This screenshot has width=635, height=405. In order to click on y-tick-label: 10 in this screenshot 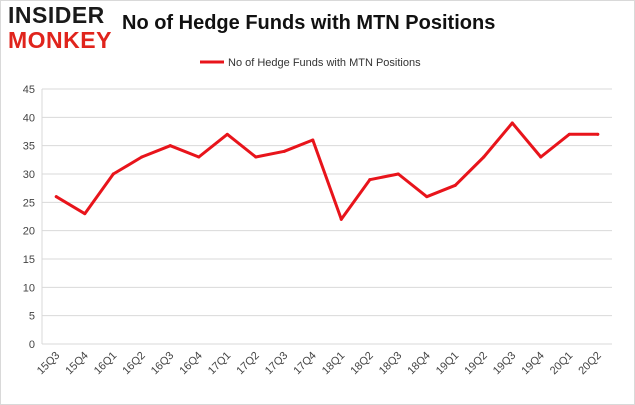, I will do `click(29, 288)`.